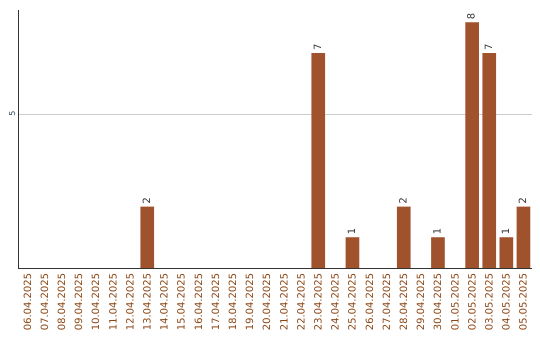 This screenshot has width=540, height=340. Describe the element at coordinates (422, 301) in the screenshot. I see `x-tick-label: 29.04.2025` at that location.